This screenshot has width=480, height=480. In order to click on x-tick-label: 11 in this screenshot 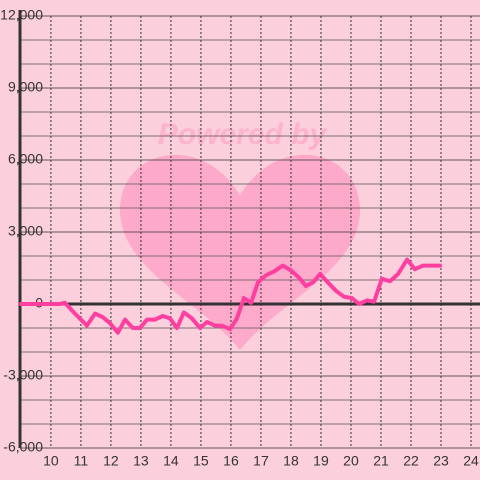, I will do `click(81, 461)`.